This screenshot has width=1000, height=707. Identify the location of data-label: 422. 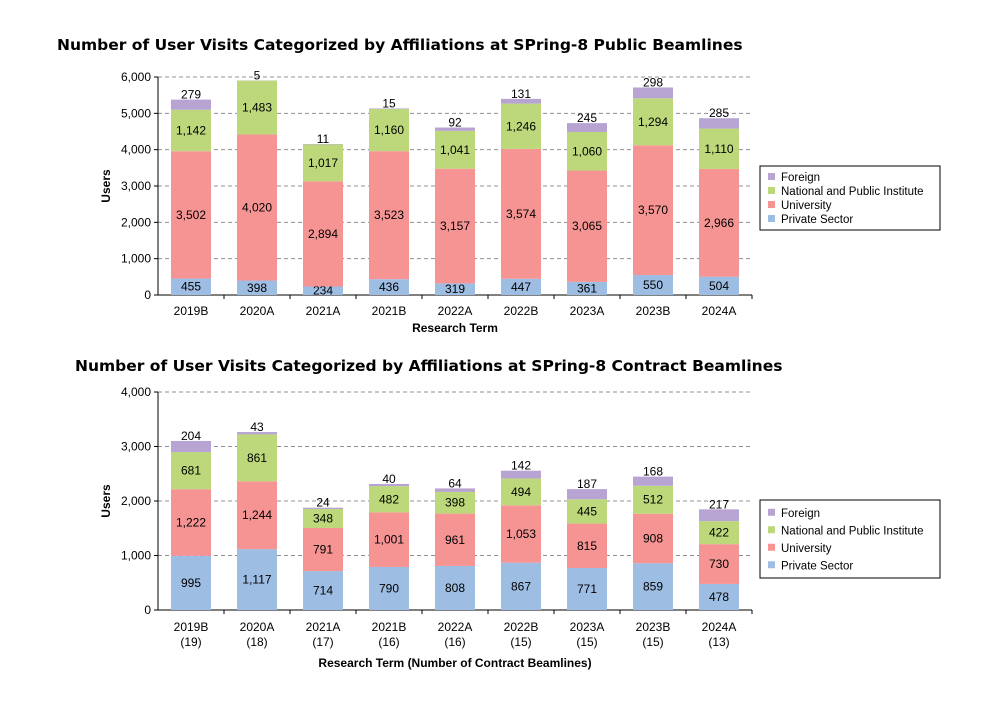
(719, 533).